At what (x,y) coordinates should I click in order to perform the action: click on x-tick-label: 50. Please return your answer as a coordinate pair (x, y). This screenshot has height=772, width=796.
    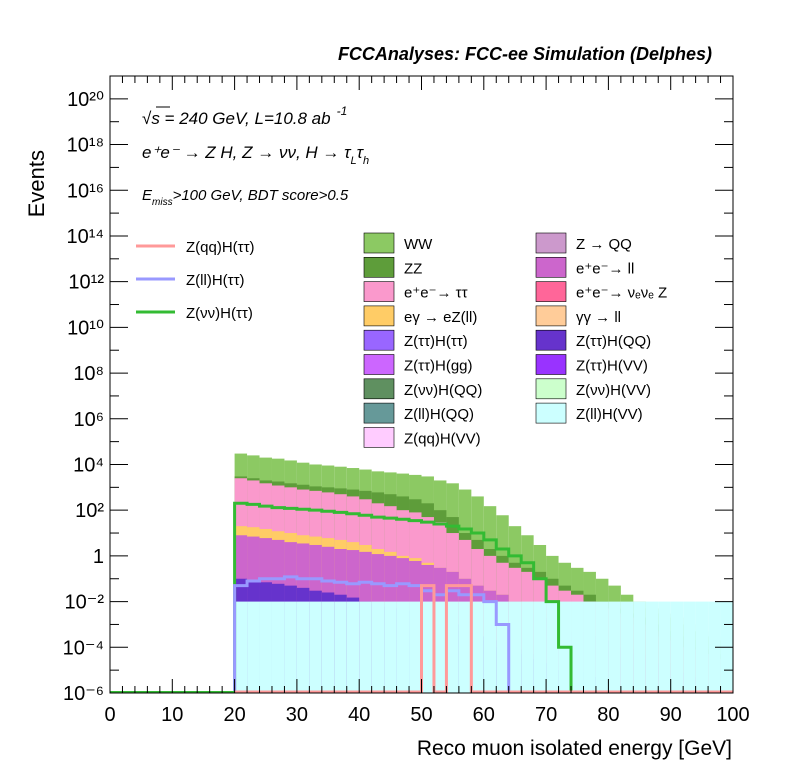
    Looking at the image, I should click on (421, 715).